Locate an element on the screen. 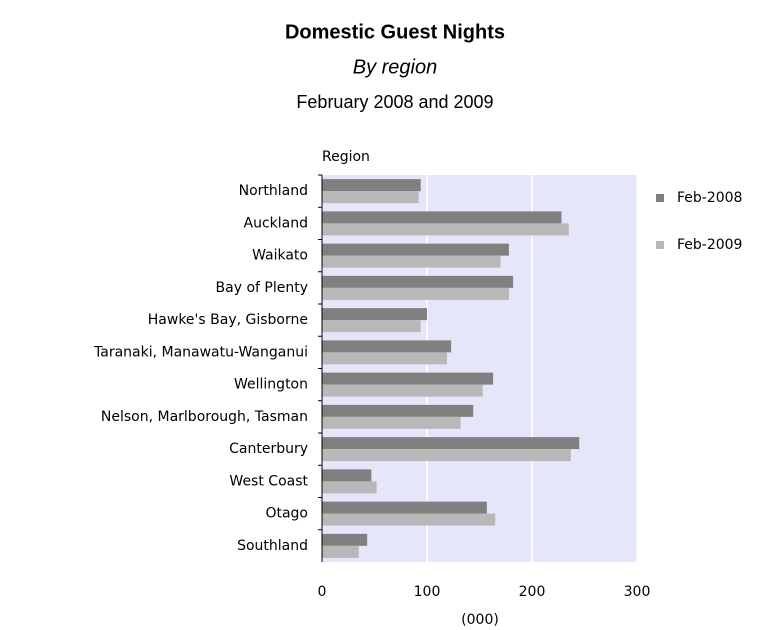 The height and width of the screenshot is (630, 783). y-tick-label: Southland is located at coordinates (272, 546).